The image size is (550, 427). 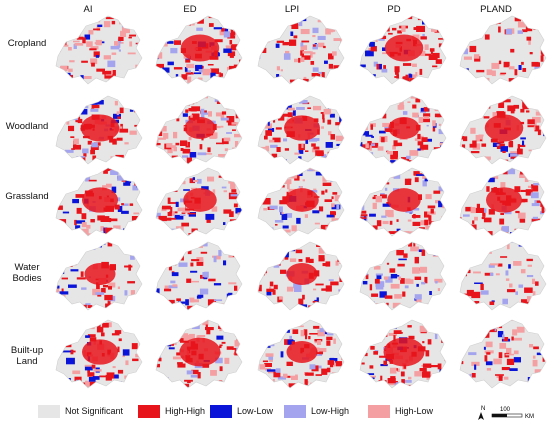 I want to click on region-outline, so click(x=199, y=50).